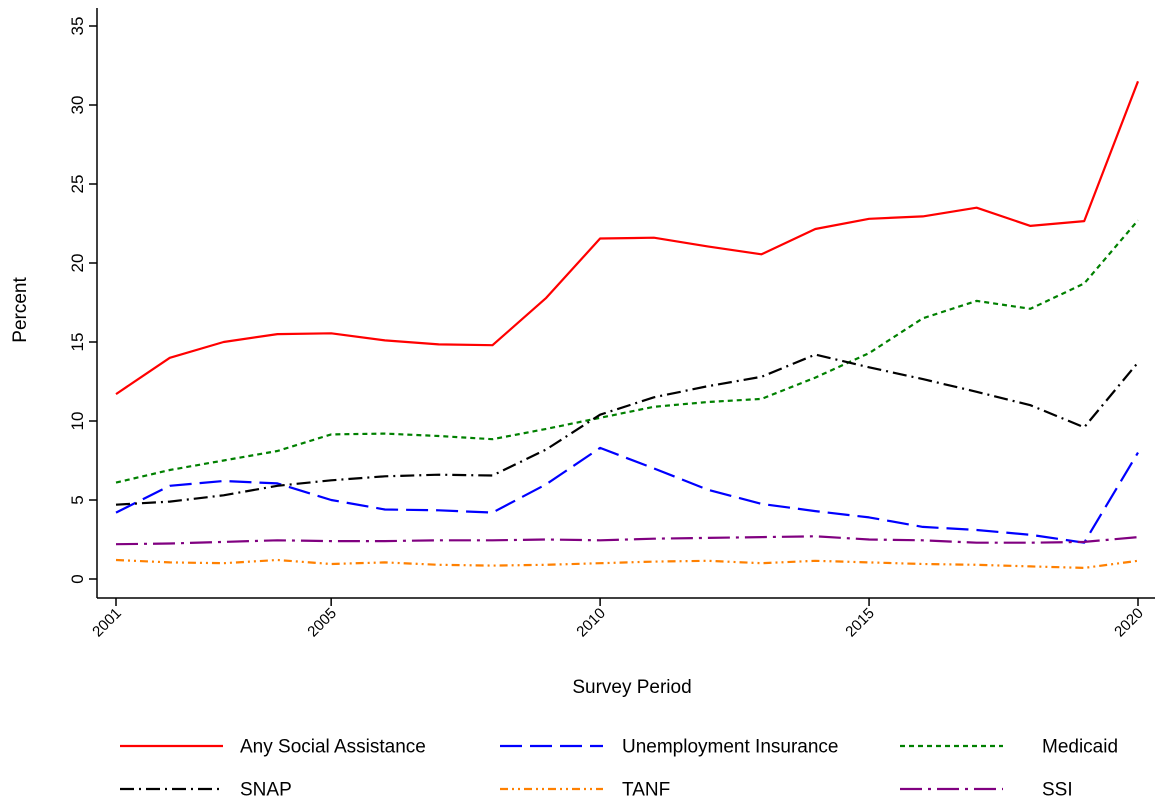 The image size is (1155, 804). What do you see at coordinates (77, 421) in the screenshot?
I see `y-tick-label: 10` at bounding box center [77, 421].